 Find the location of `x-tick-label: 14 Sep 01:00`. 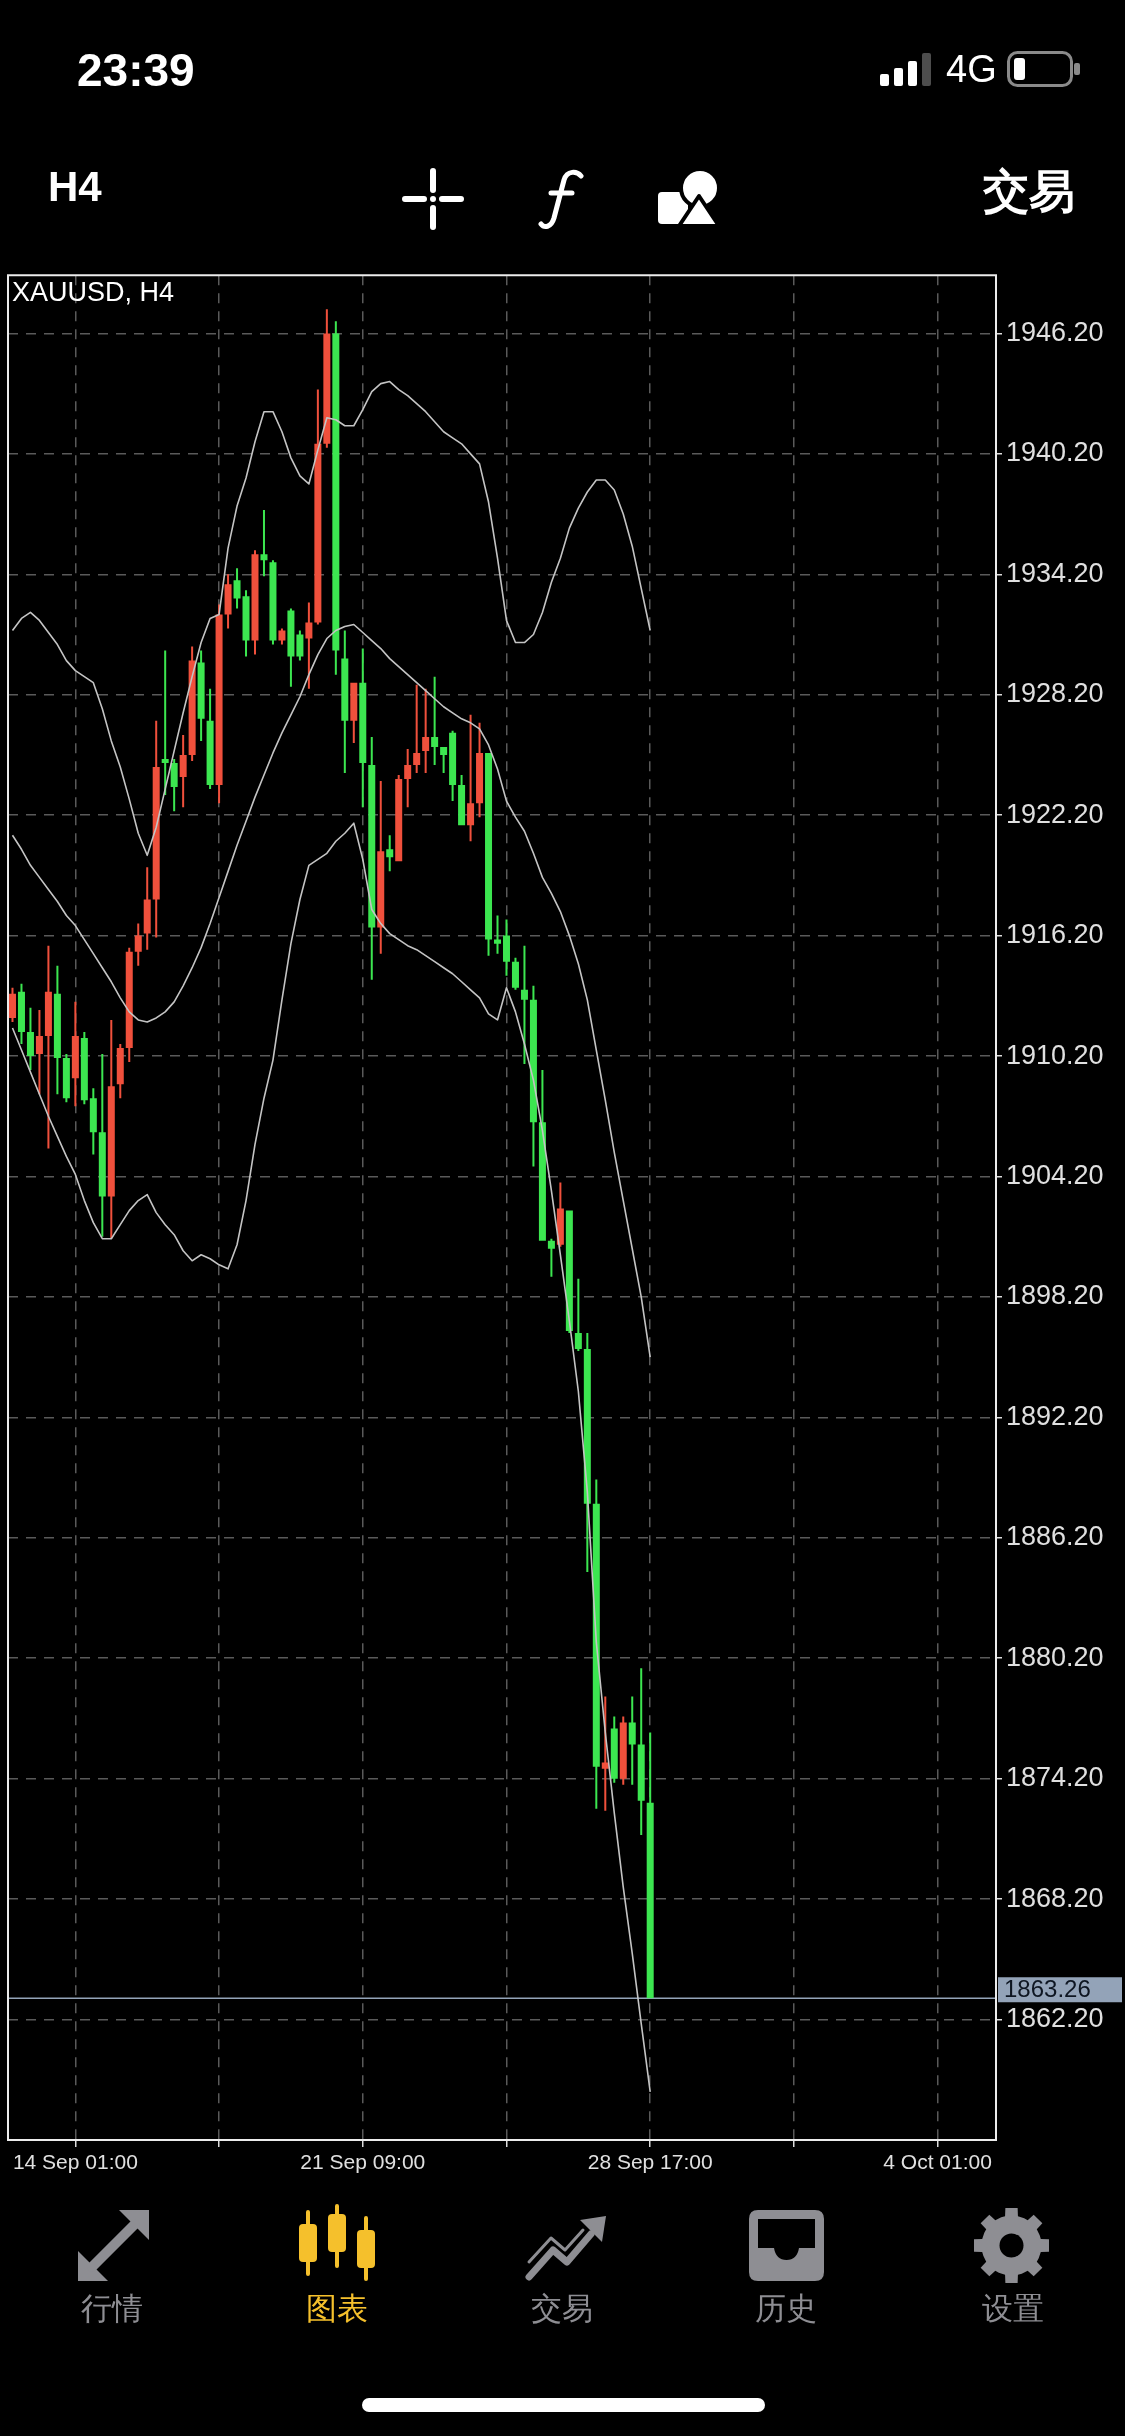

x-tick-label: 14 Sep 01:00 is located at coordinates (75, 2162).